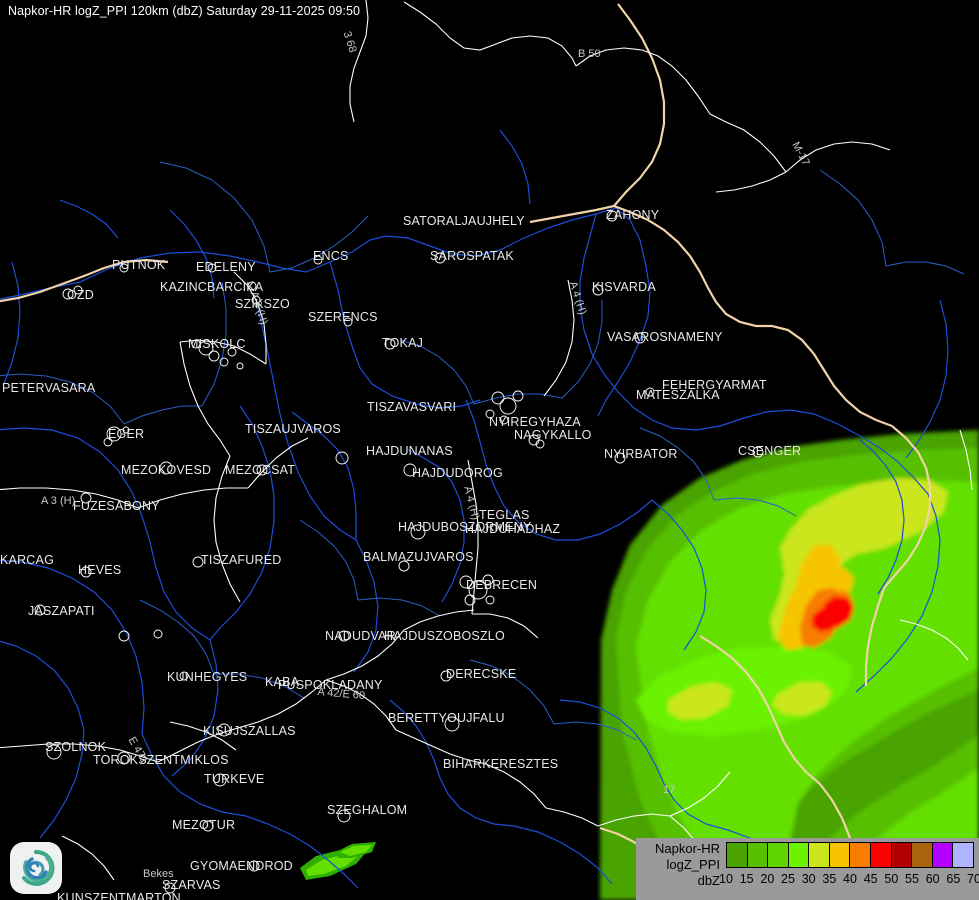 Image resolution: width=979 pixels, height=900 pixels. I want to click on legend-tick: 35, so click(829, 879).